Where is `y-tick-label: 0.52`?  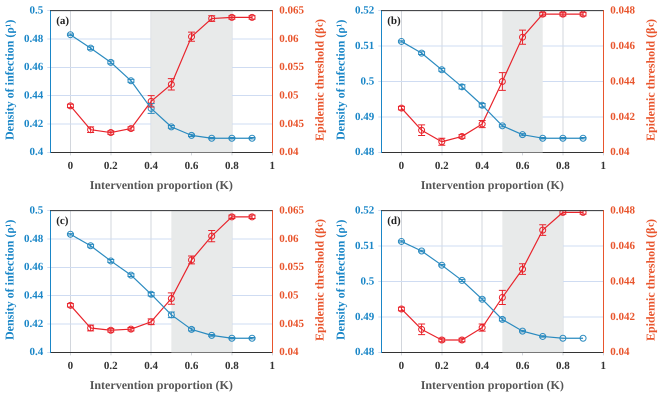 y-tick-label: 0.52 is located at coordinates (365, 10).